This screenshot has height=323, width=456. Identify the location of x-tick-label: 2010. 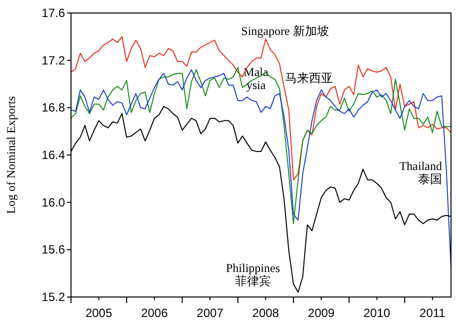
(377, 313).